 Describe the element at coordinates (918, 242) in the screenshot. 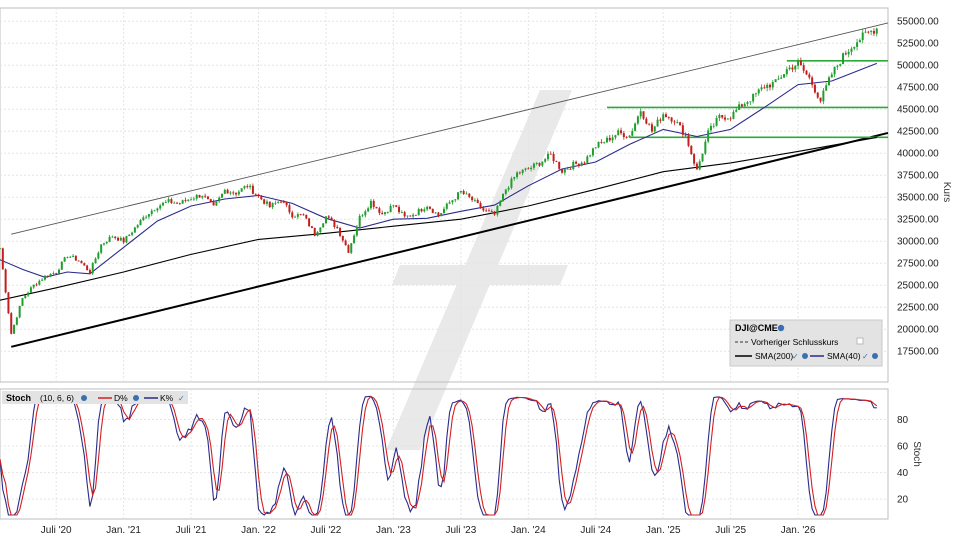

I see `price-y-tick: 30000.00` at that location.